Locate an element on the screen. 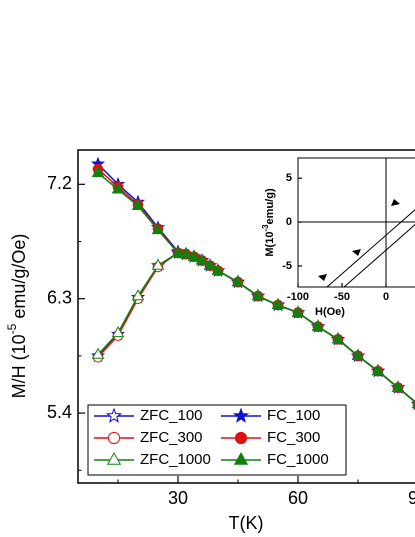  y-tick-label: -5 is located at coordinates (287, 266).